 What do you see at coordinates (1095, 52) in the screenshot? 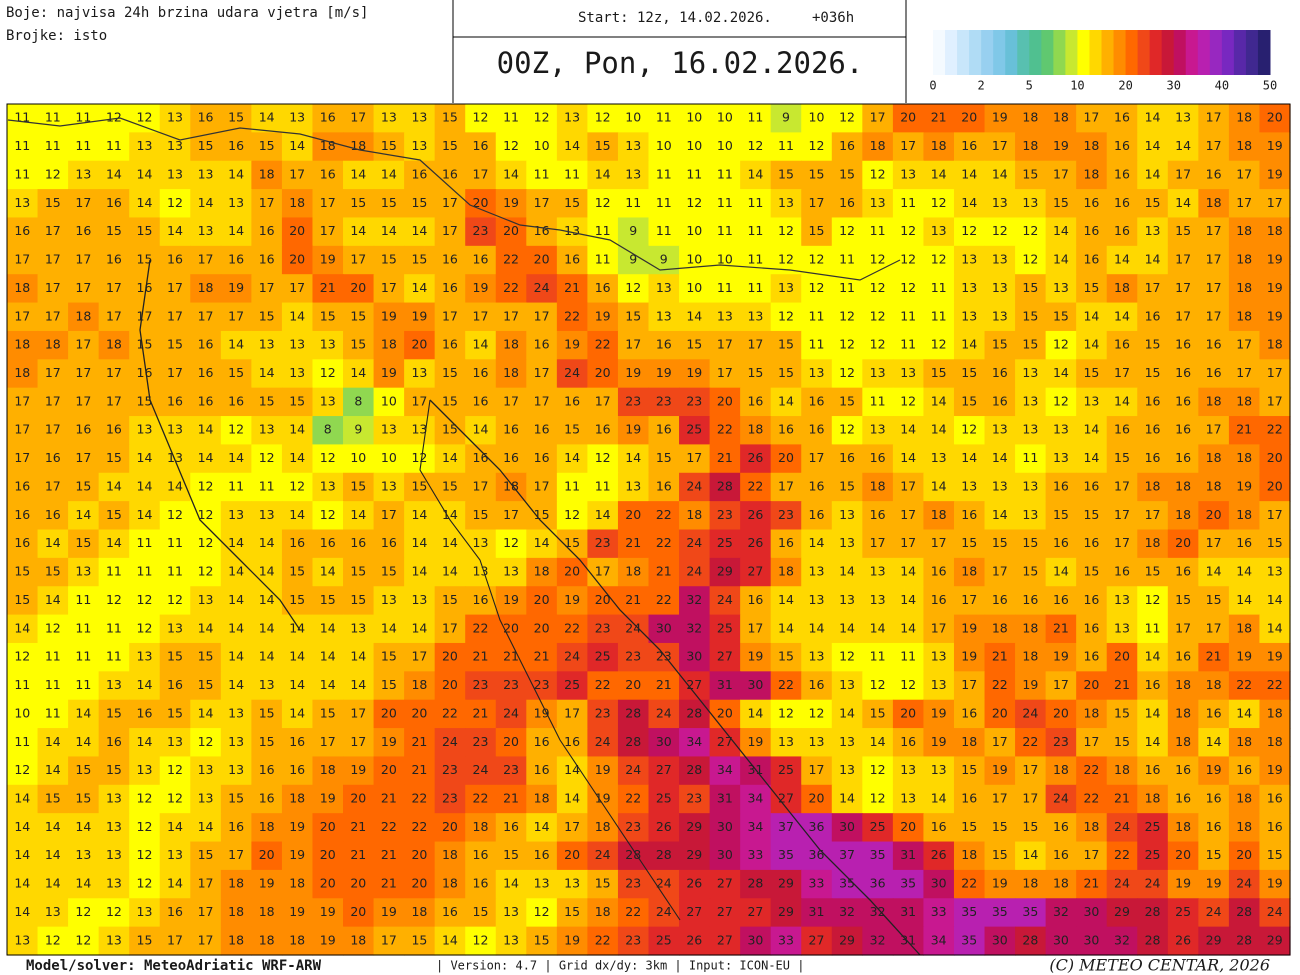
I see `colorbar-box` at bounding box center [1095, 52].